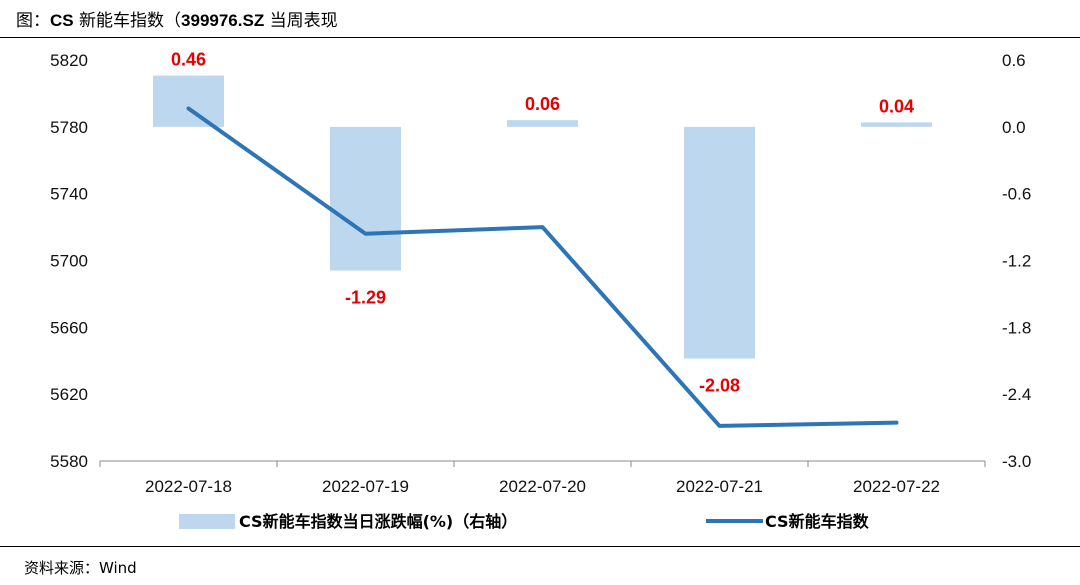  I want to click on bottom-rule, so click(540, 546).